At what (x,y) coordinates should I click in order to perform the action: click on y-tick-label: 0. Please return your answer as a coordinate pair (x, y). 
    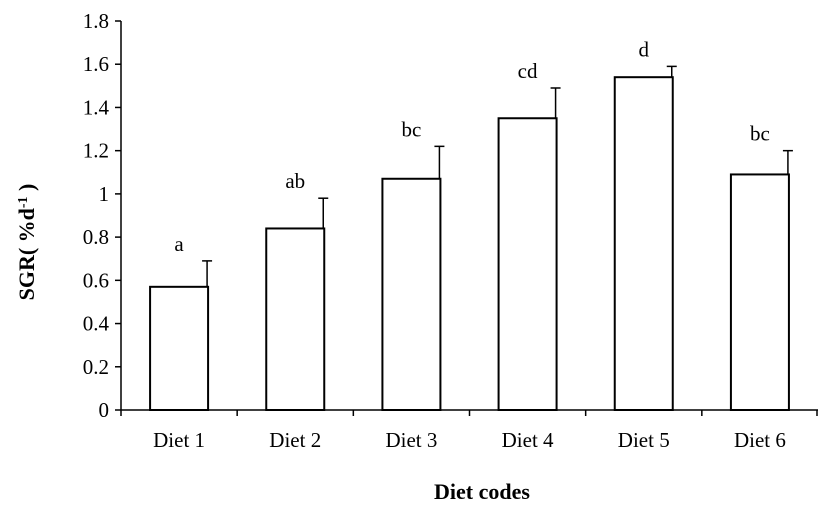
    Looking at the image, I should click on (104, 410).